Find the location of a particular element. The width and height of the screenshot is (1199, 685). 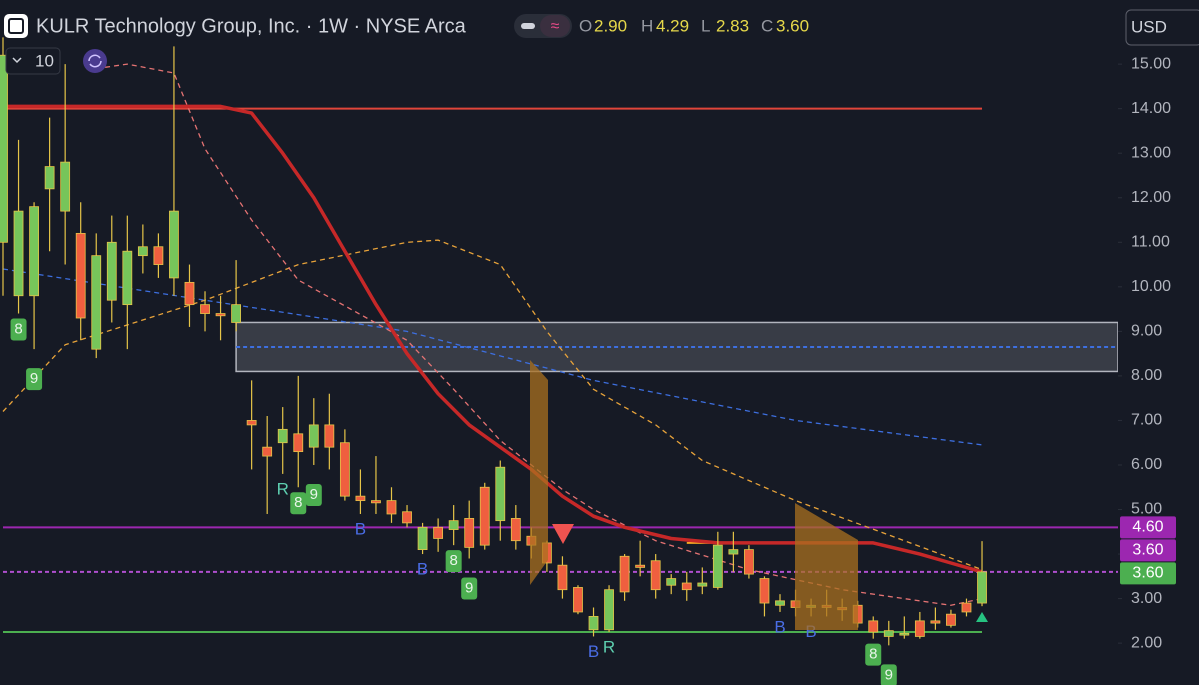

ohlc-value: 3.60 is located at coordinates (792, 25).